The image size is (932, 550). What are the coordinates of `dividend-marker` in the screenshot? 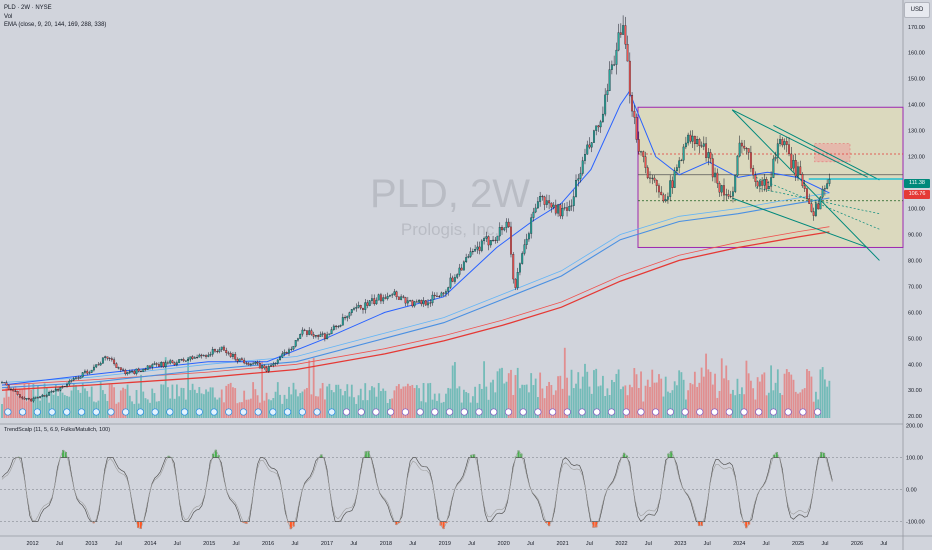 It's located at (214, 412).